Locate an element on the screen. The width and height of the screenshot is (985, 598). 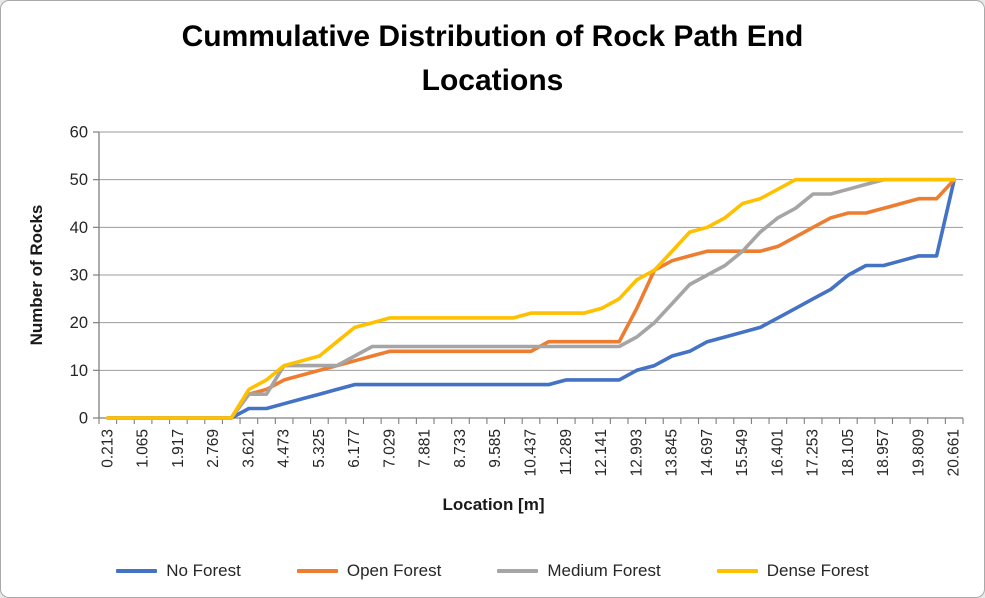
x-tick-label: 6.177 is located at coordinates (354, 448).